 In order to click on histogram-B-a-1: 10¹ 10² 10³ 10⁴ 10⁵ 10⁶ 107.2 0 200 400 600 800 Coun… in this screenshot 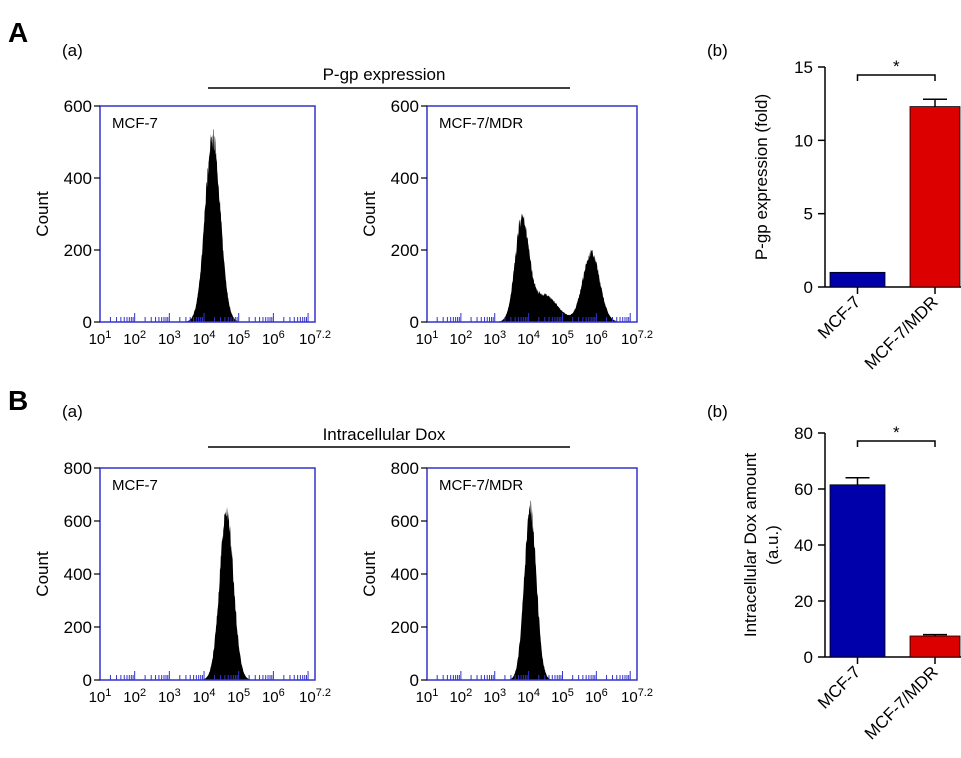, I will do `click(182, 582)`.